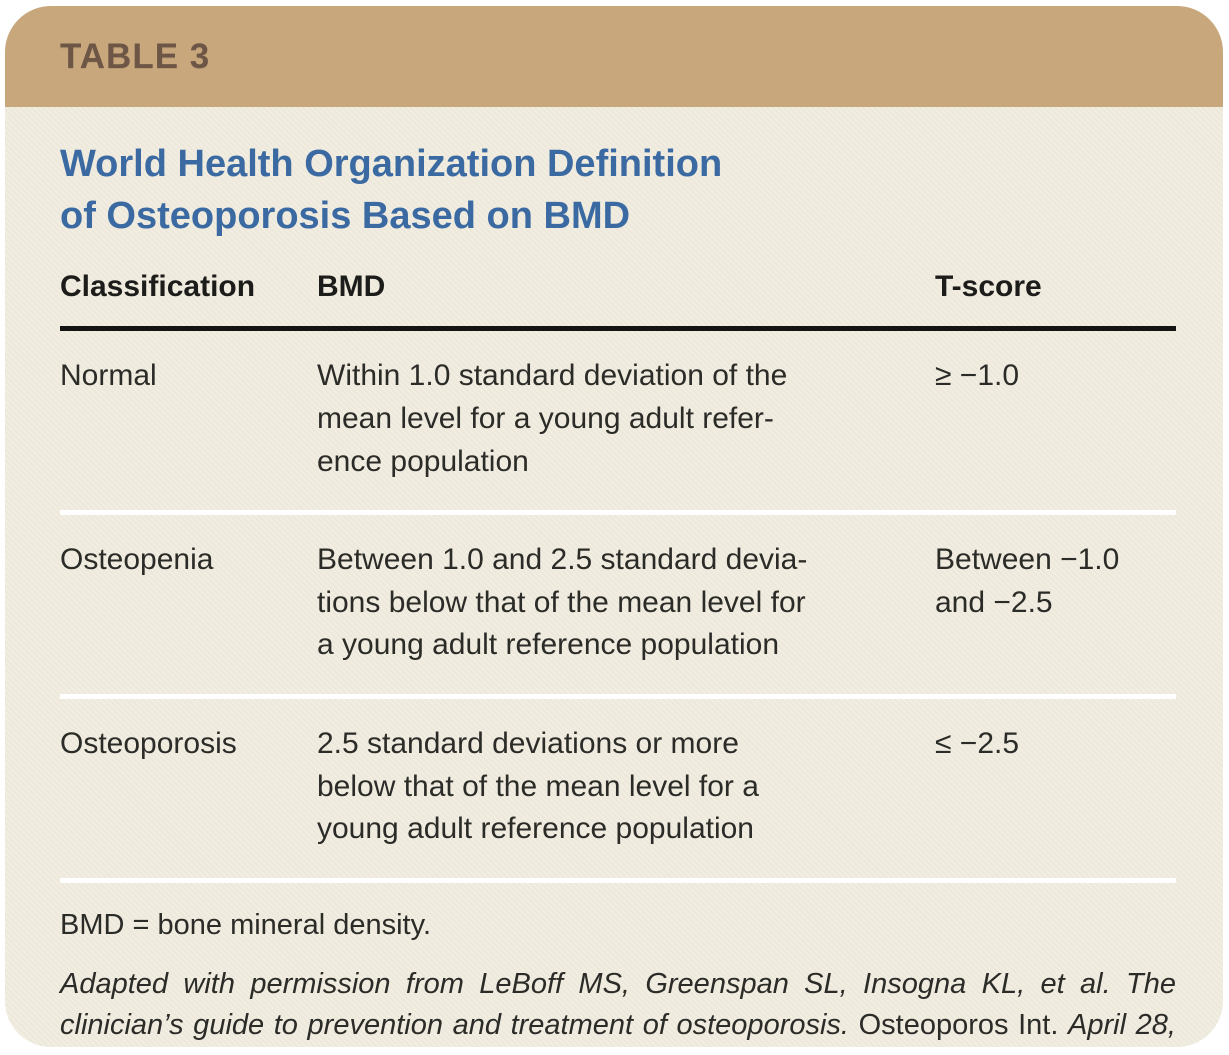 This screenshot has width=1229, height=1055. Describe the element at coordinates (188, 301) in the screenshot. I see `column-header-classification: Classification` at that location.